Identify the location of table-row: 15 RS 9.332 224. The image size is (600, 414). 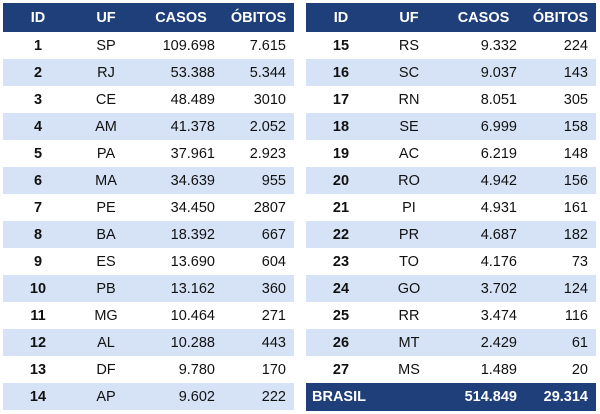
(451, 45).